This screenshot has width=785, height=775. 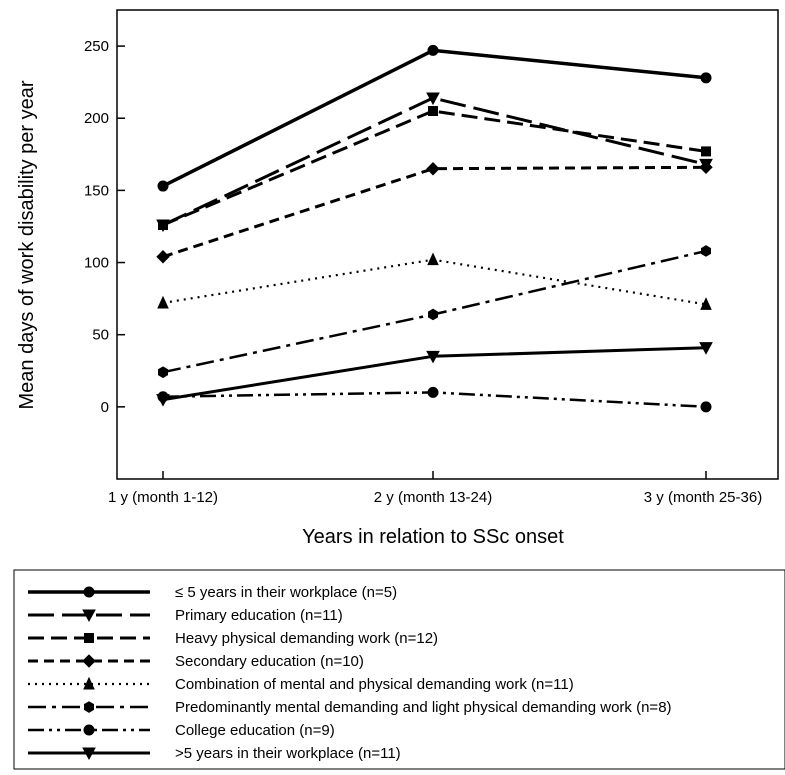 I want to click on y-tick-label: 200, so click(x=96, y=118).